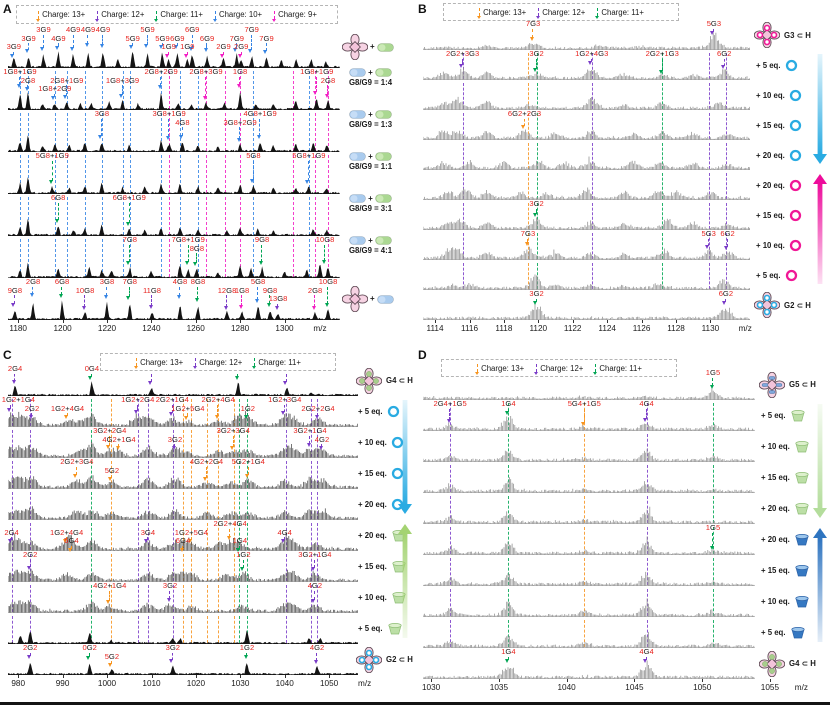 Image resolution: width=830 pixels, height=706 pixels. What do you see at coordinates (415, 703) in the screenshot?
I see `figure-bottom-rule` at bounding box center [415, 703].